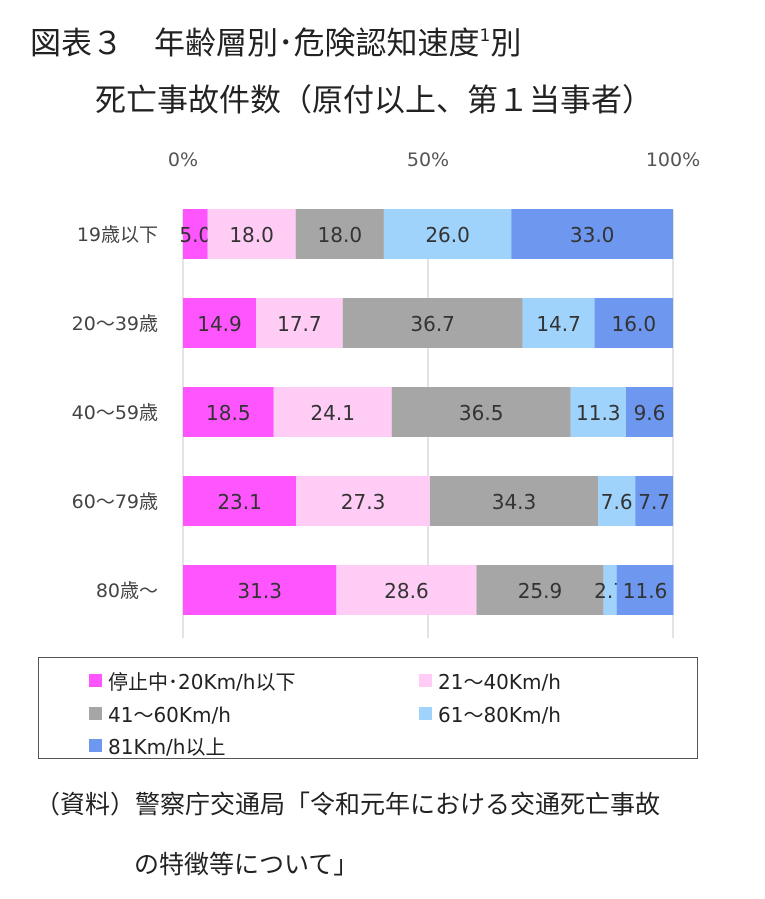 This screenshot has width=765, height=899. I want to click on data-label: 33.0, so click(592, 235).